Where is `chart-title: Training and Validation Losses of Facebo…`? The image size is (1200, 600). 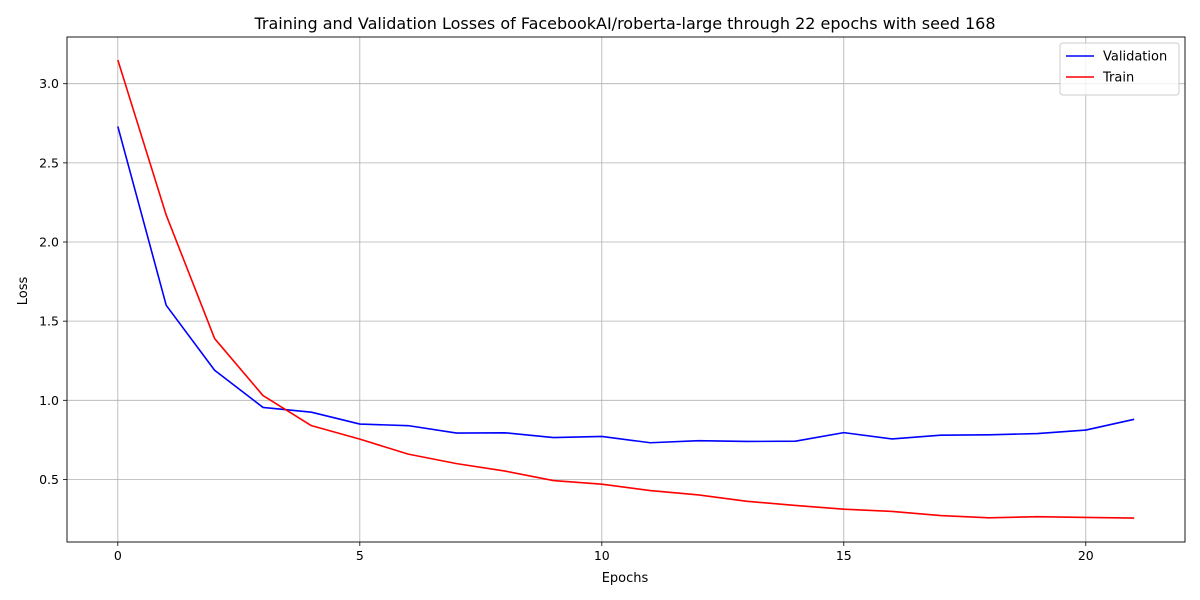 chart-title: Training and Validation Losses of Facebo… is located at coordinates (624, 23).